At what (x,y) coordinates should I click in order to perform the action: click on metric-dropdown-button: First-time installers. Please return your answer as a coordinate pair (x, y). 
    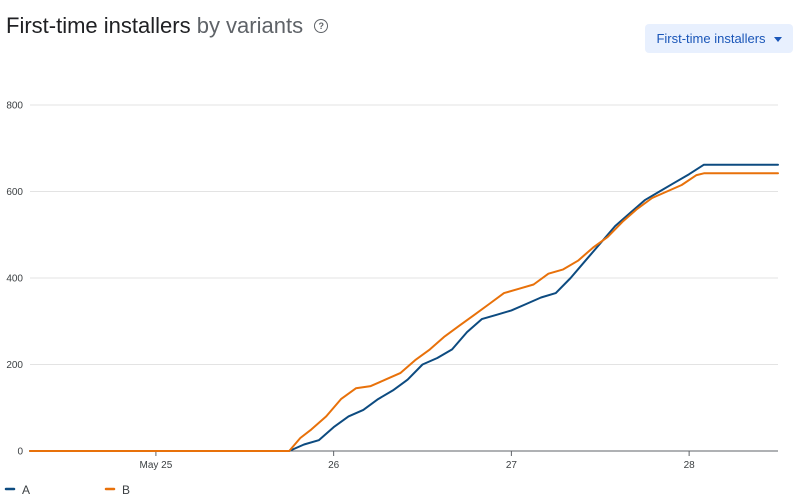
    Looking at the image, I should click on (719, 38).